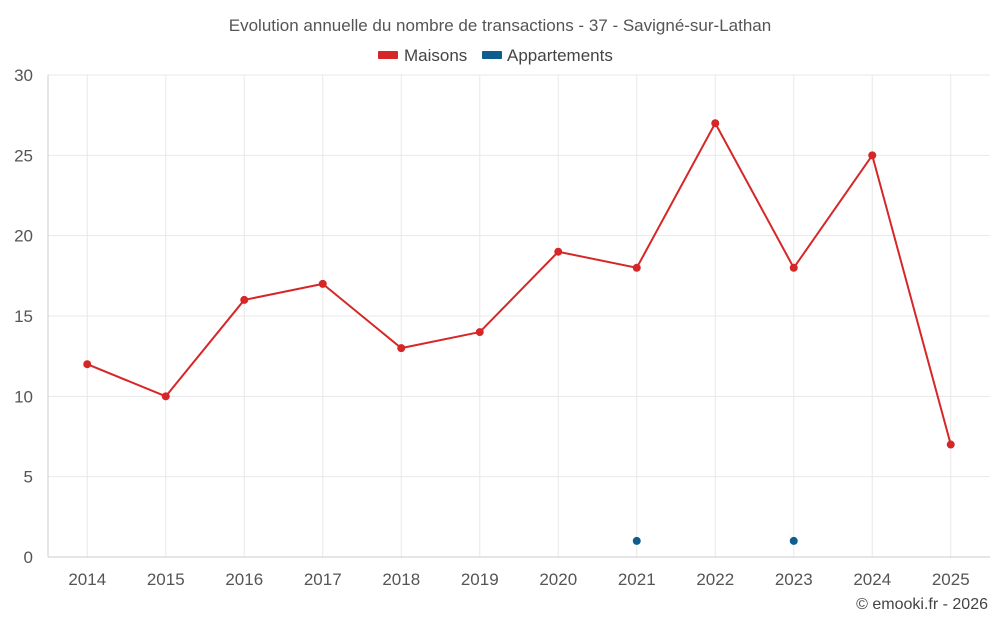 The width and height of the screenshot is (1000, 625). I want to click on credit-text: © emooki.fr - 2026, so click(922, 604).